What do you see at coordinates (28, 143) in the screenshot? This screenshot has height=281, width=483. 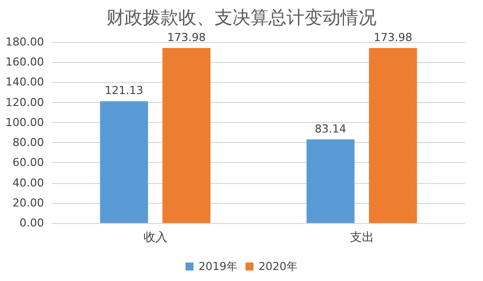 I see `y-tick-label: 80.00` at bounding box center [28, 143].